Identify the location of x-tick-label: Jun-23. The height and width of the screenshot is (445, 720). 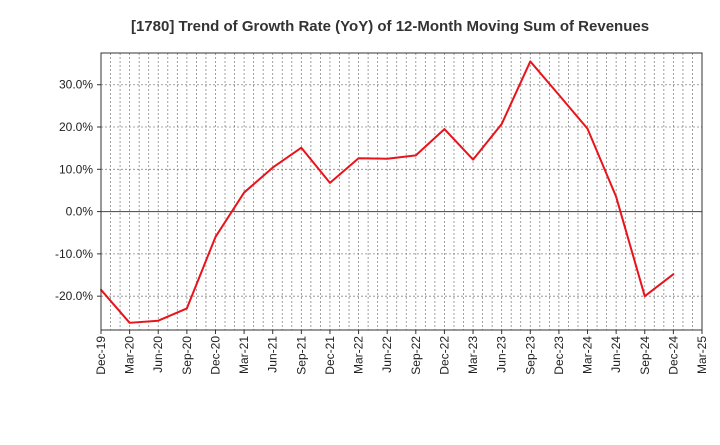
(502, 354).